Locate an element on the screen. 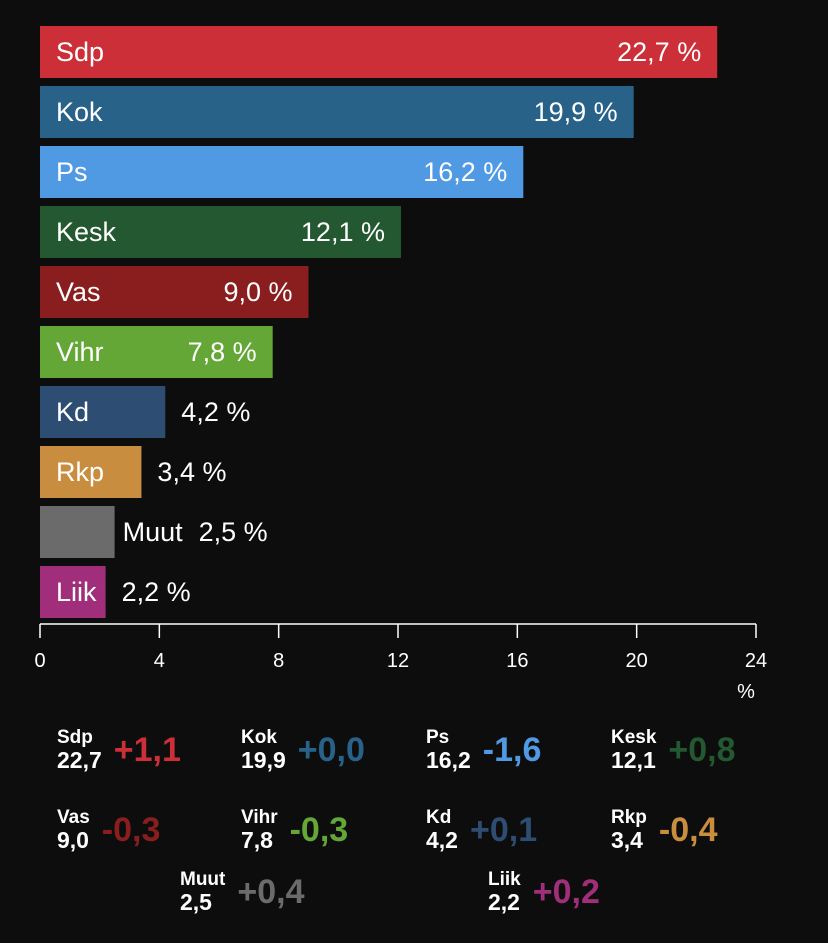 This screenshot has height=943, width=828. change-text-muut: Muut 2,5 is located at coordinates (203, 892).